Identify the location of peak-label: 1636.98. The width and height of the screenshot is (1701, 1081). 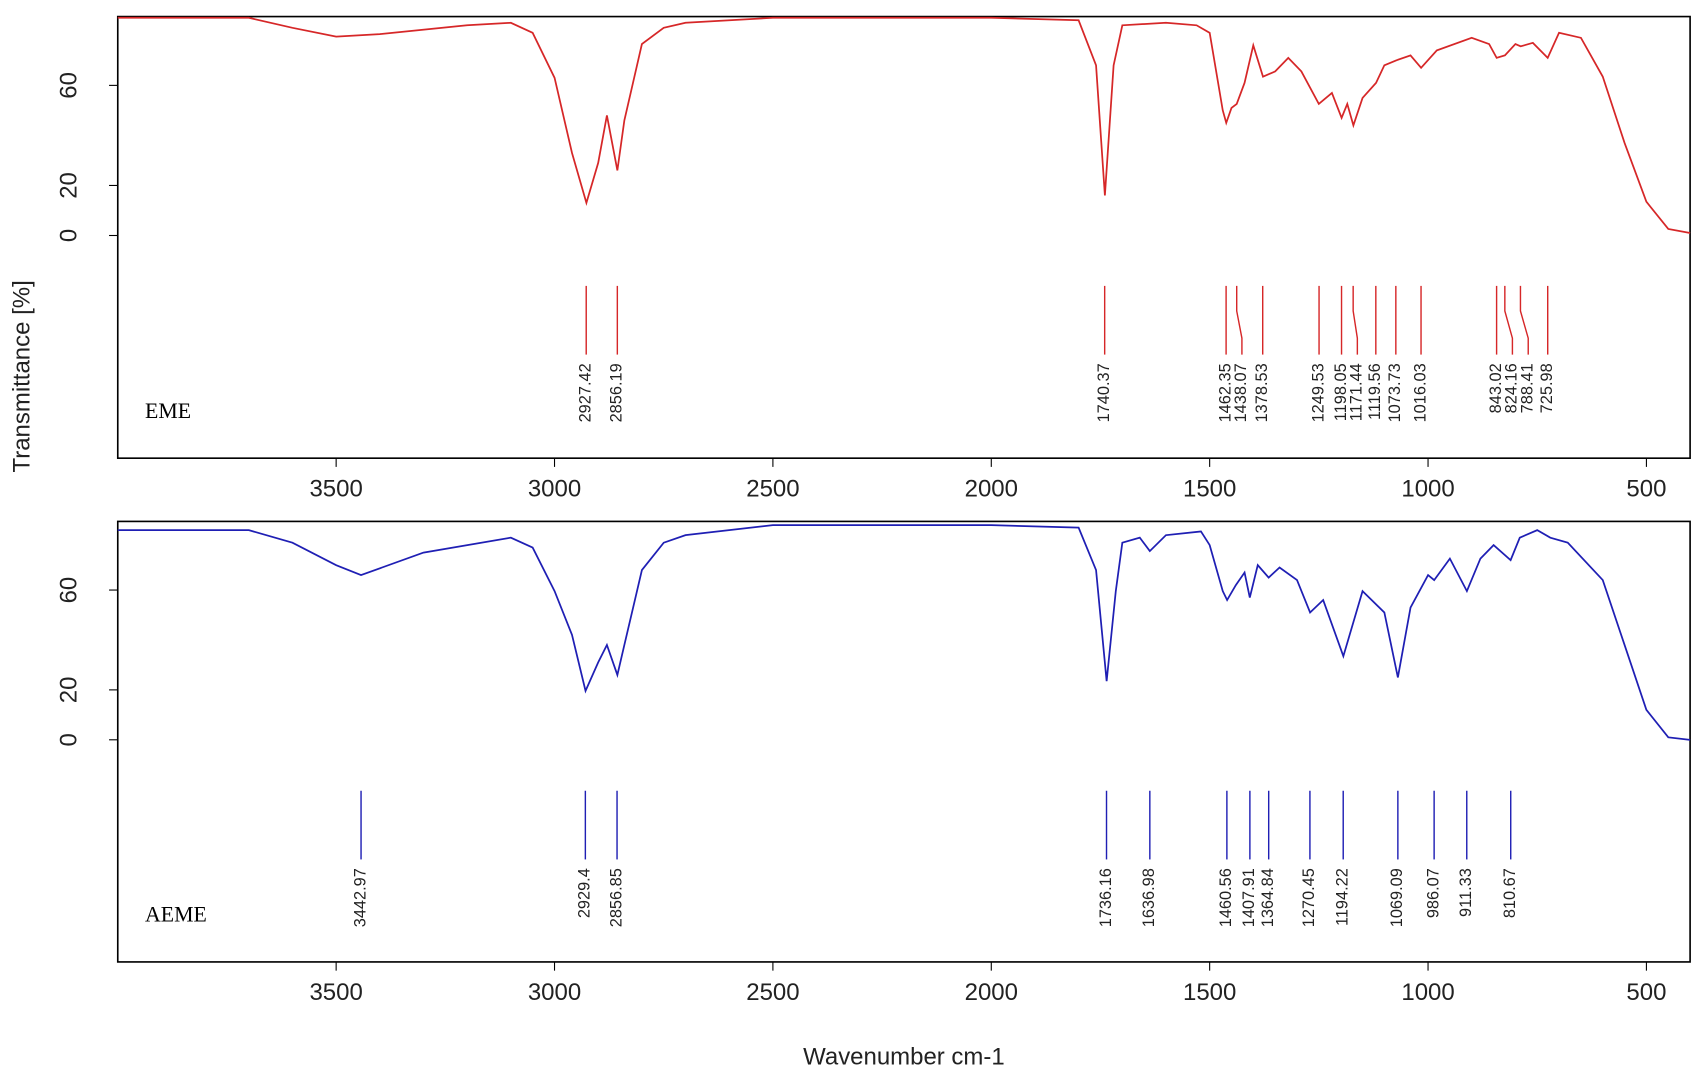
(1149, 897).